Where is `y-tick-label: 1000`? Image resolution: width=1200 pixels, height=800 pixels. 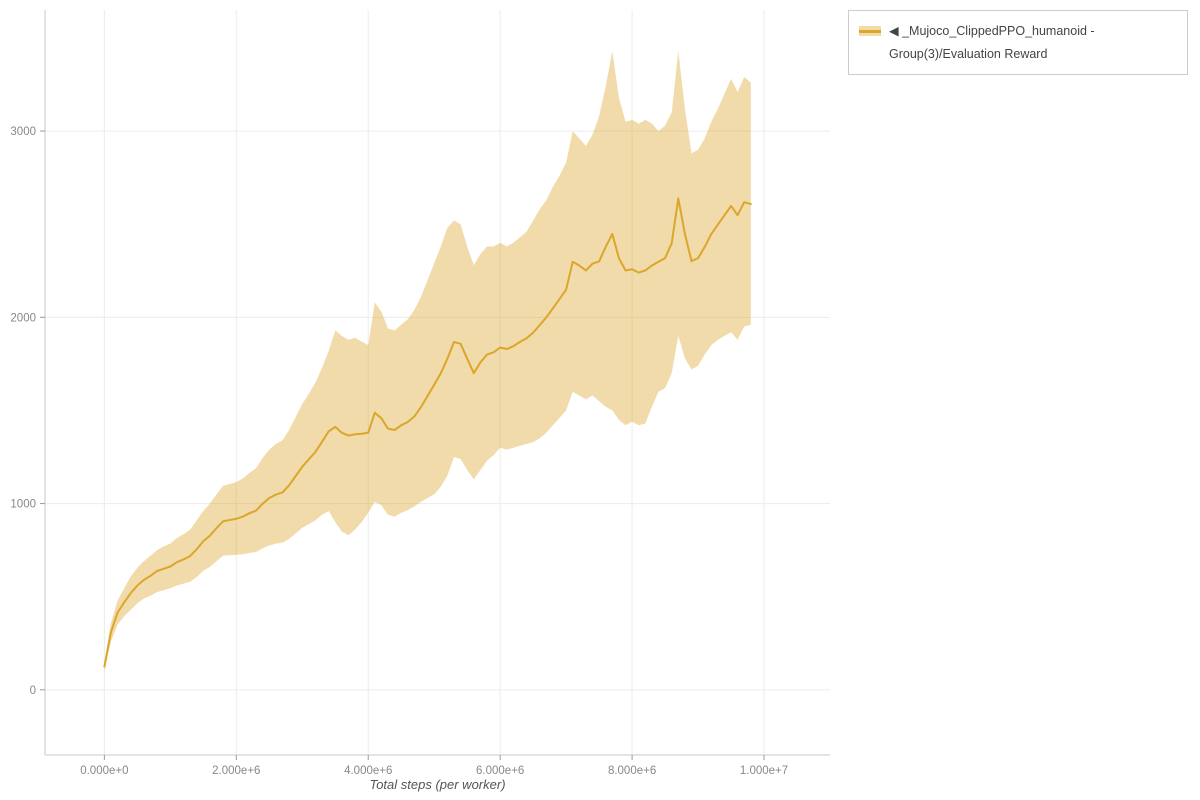 y-tick-label: 1000 is located at coordinates (23, 505).